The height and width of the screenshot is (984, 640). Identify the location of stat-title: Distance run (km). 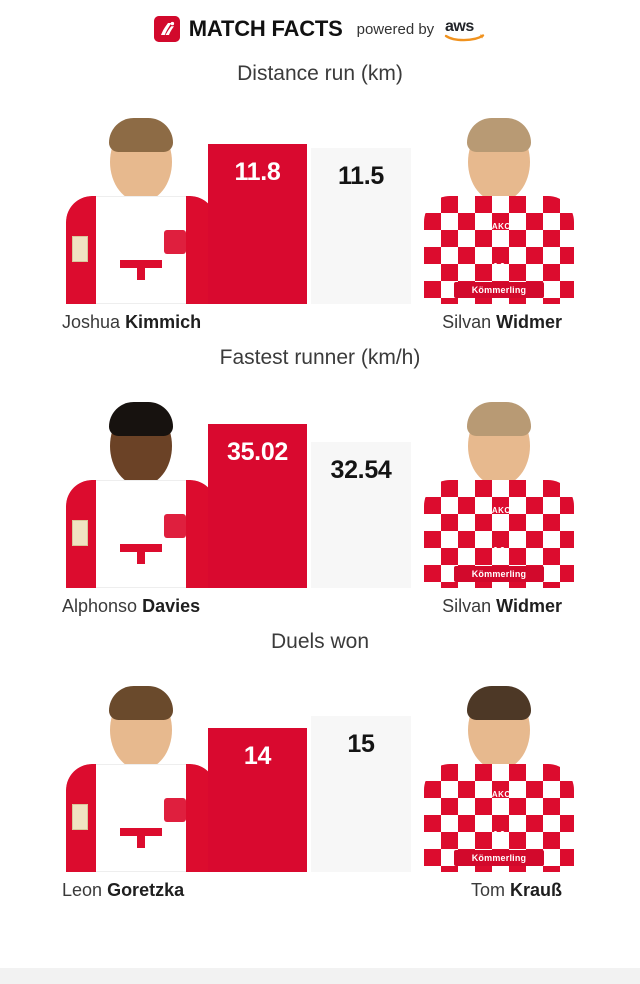
(320, 73).